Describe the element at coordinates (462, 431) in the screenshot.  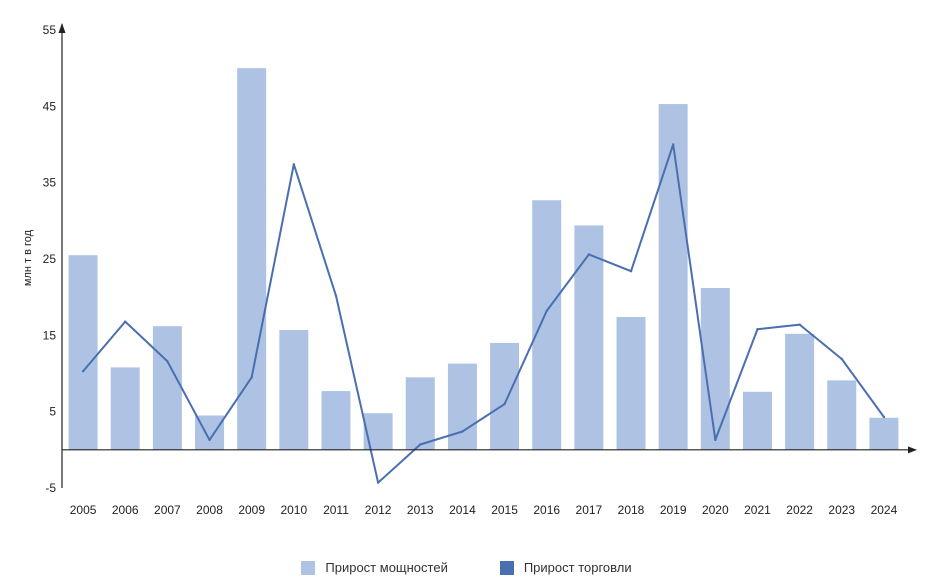
I see `line-point-2014` at that location.